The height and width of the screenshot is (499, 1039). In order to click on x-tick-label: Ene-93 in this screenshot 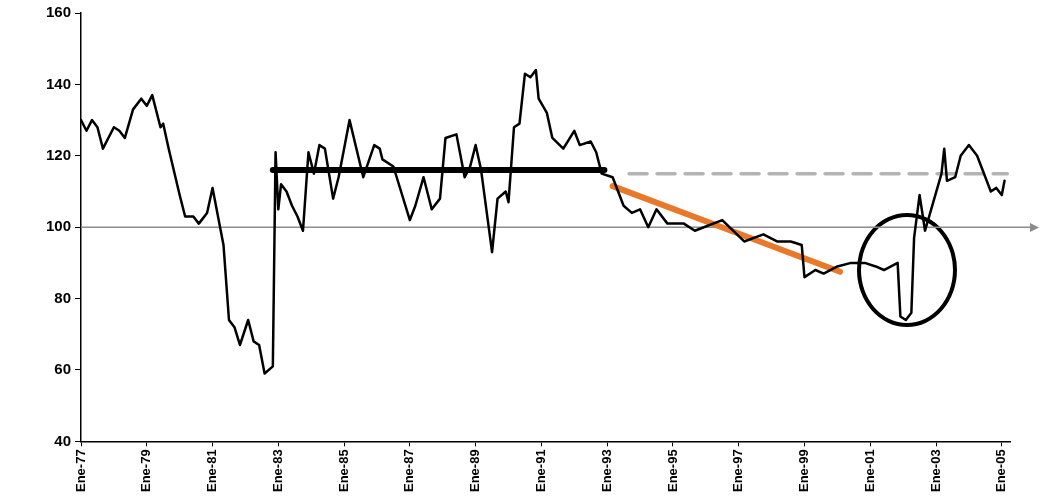, I will do `click(606, 471)`.